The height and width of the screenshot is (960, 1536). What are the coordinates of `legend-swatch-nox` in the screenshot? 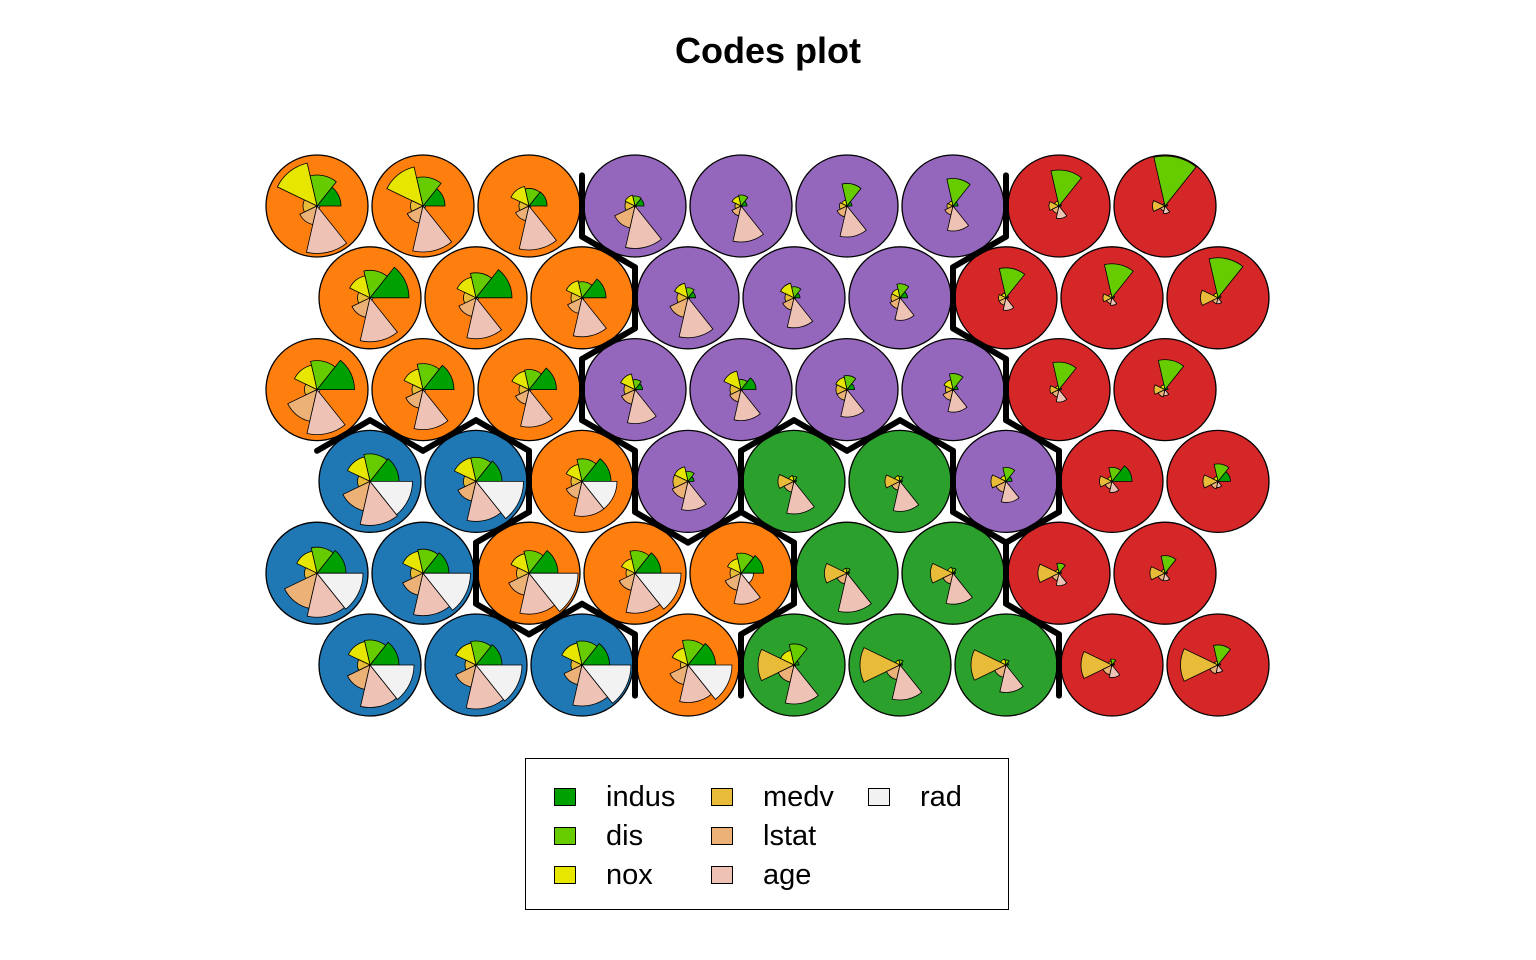 It's located at (565, 875).